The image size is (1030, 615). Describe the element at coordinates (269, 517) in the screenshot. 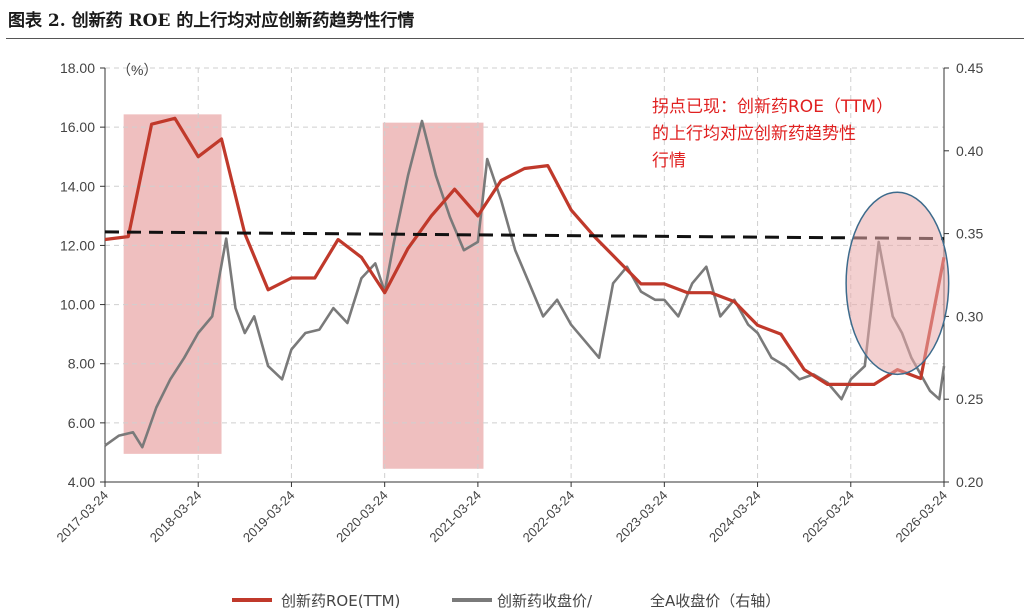

I see `x-tick-label-2: 2019-03-24` at that location.